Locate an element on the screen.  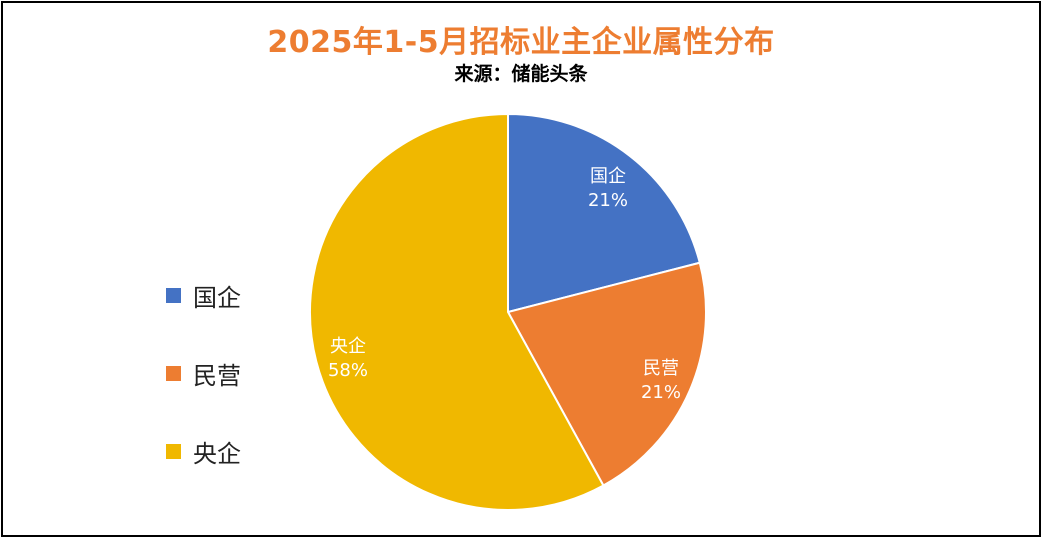
slice-value-label-2: 21% is located at coordinates (661, 392).